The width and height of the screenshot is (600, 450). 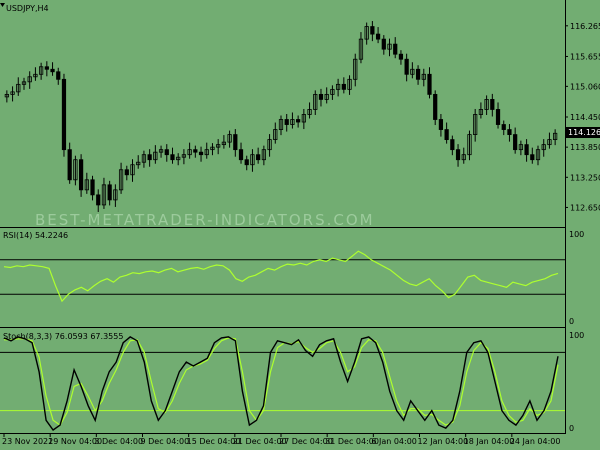 I want to click on time-tick-label: 21 Dec 04:00, so click(x=260, y=441).